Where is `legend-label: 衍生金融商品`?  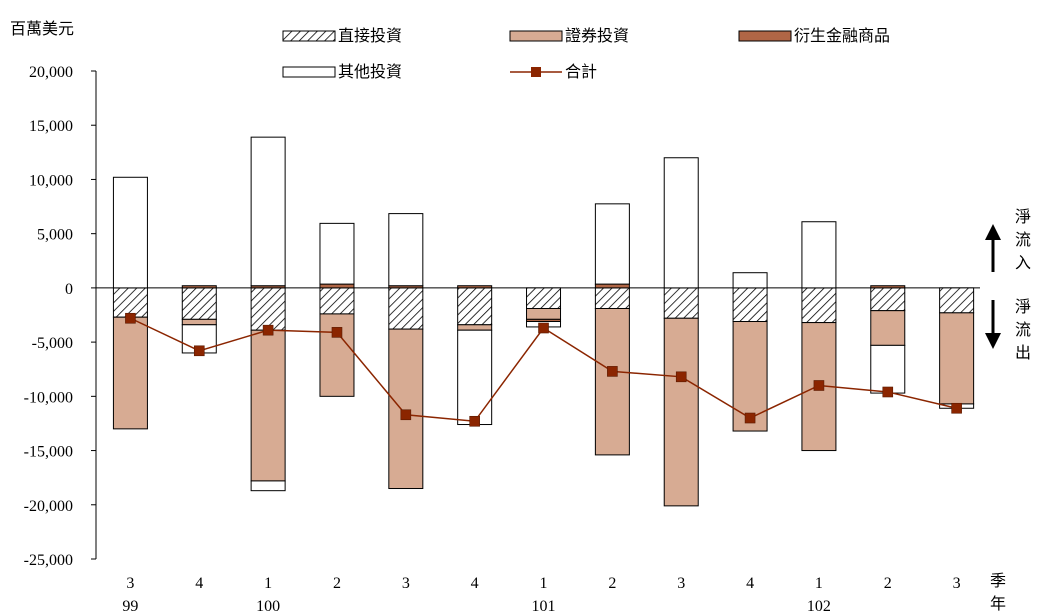 legend-label: 衍生金融商品 is located at coordinates (842, 35).